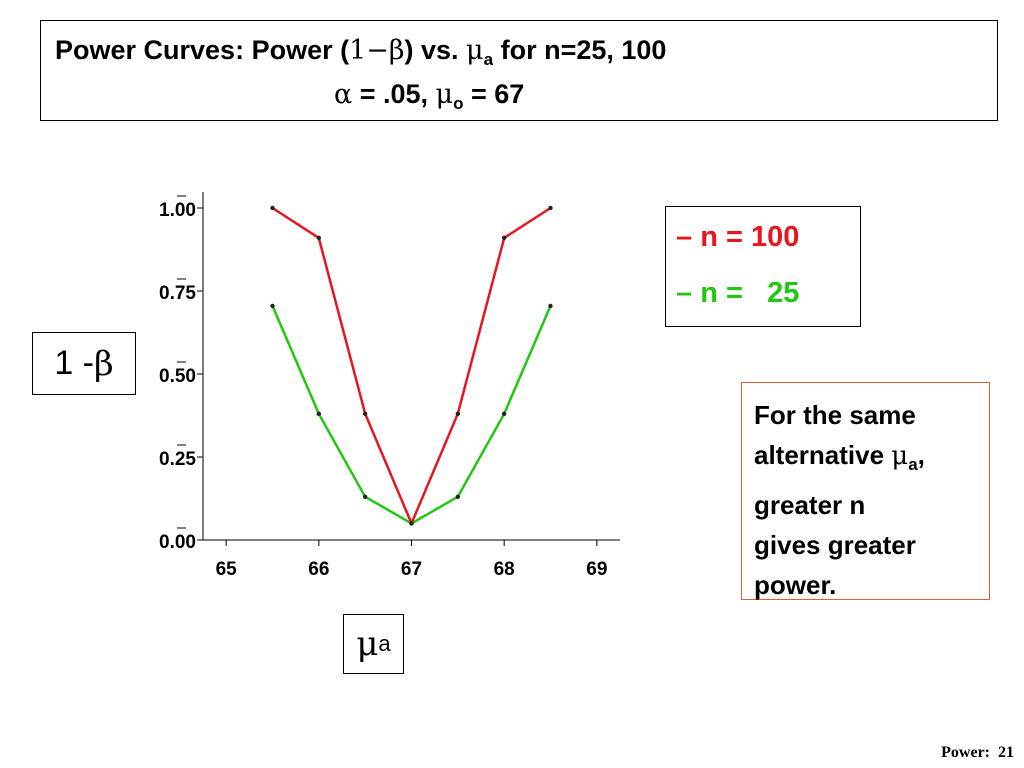  I want to click on title-text: = .05,, so click(394, 94).